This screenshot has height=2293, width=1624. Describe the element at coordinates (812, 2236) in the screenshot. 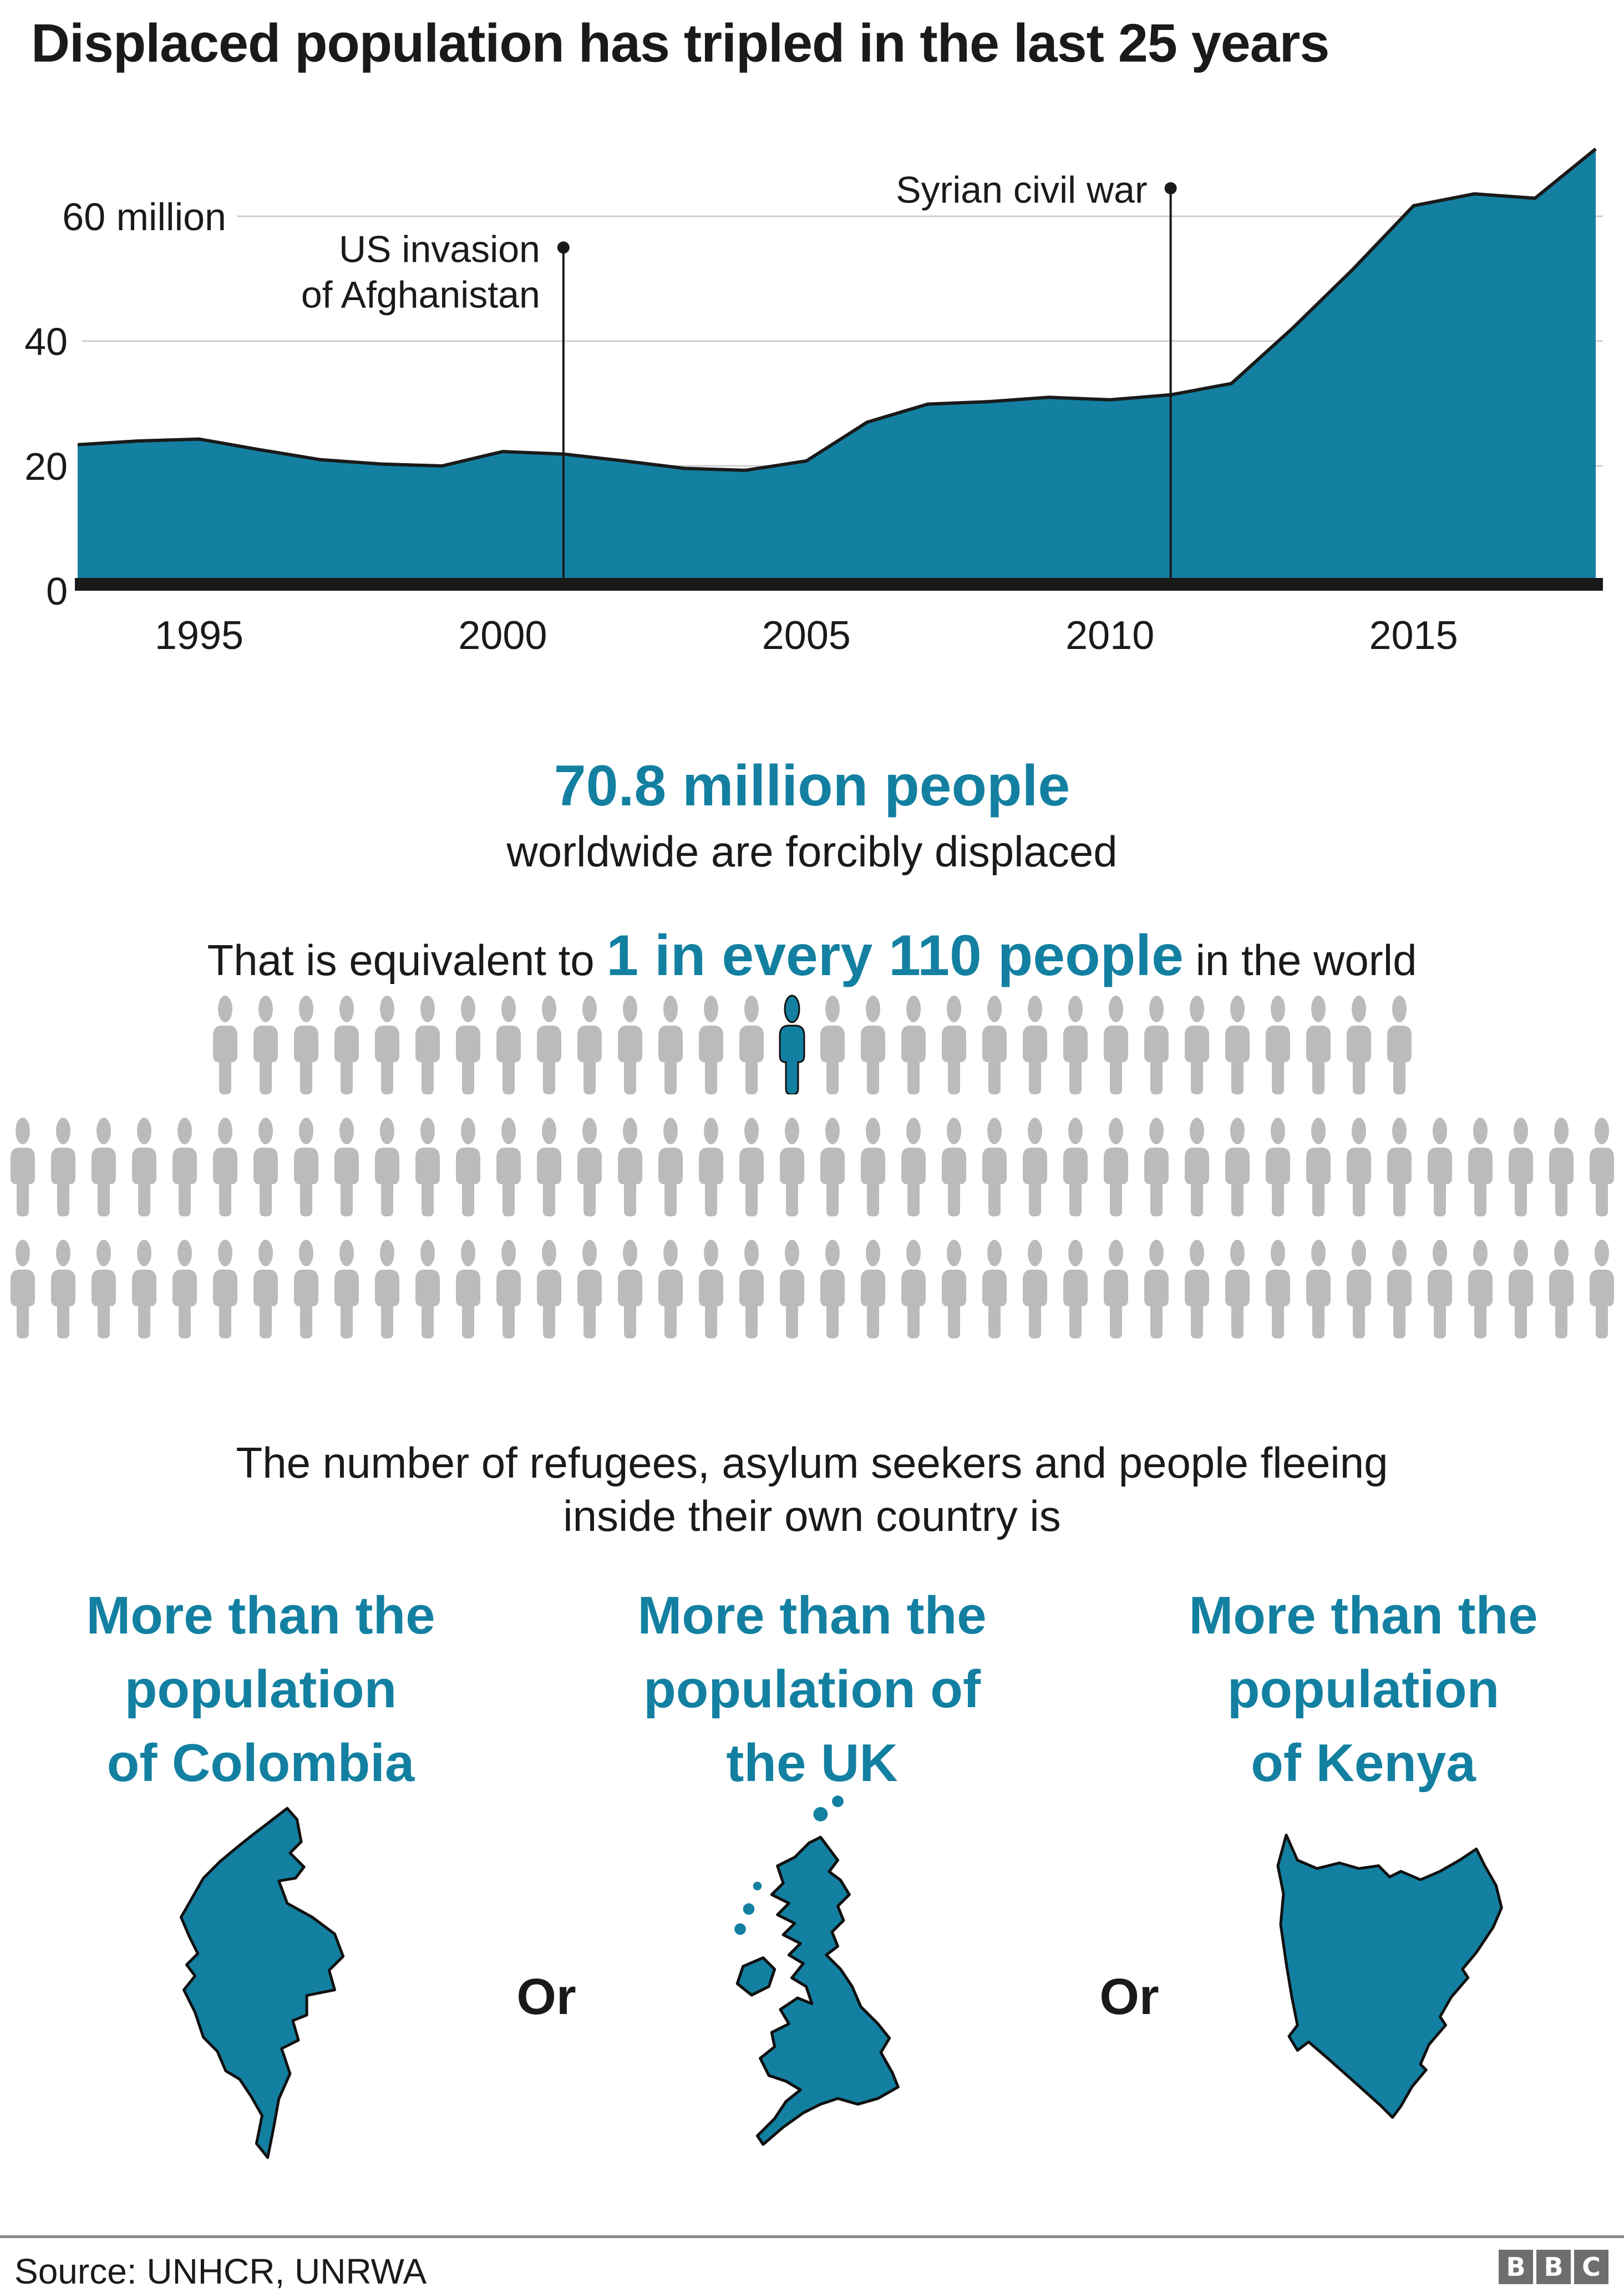

I see `footer-divider` at that location.